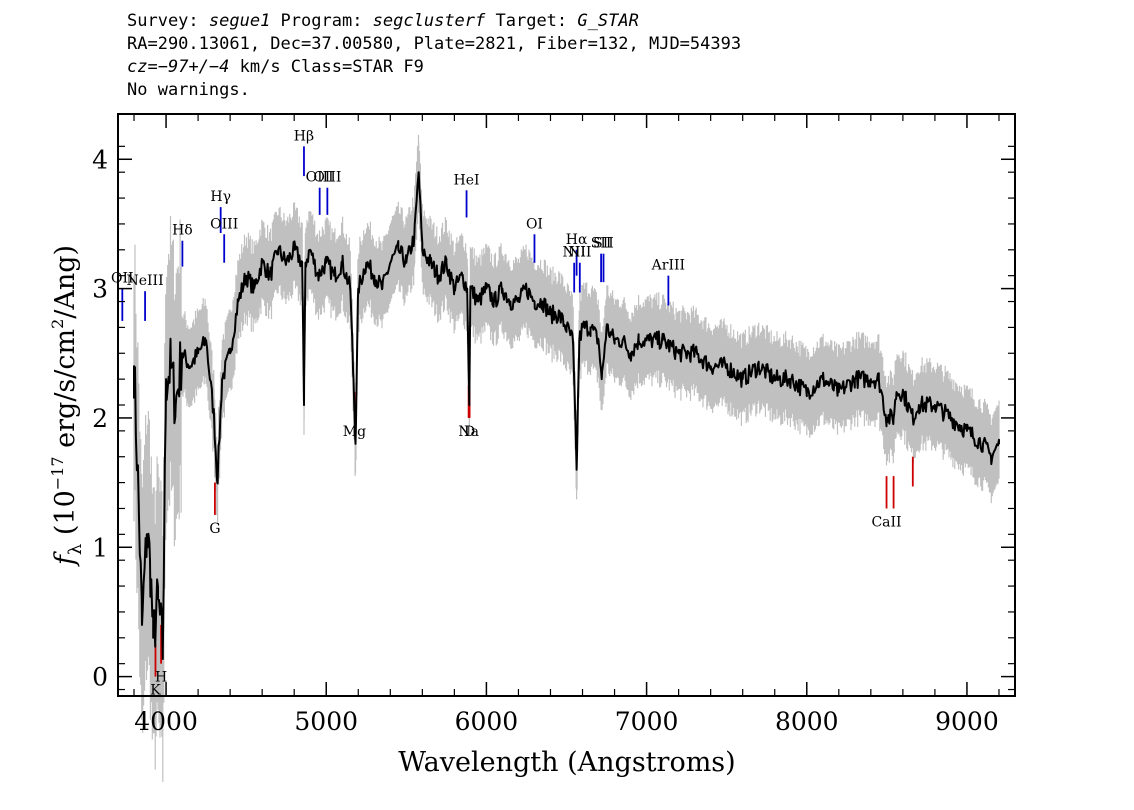  I want to click on y-axis-exponent-2: 2, so click(57, 324).